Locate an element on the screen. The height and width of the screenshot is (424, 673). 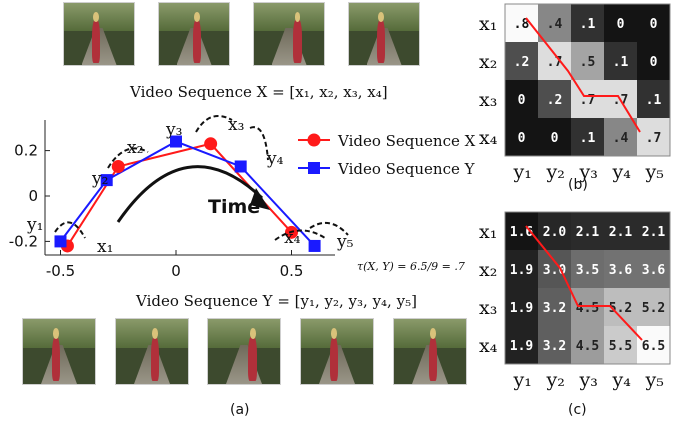
legend-x-marker is located at coordinates (314, 140).